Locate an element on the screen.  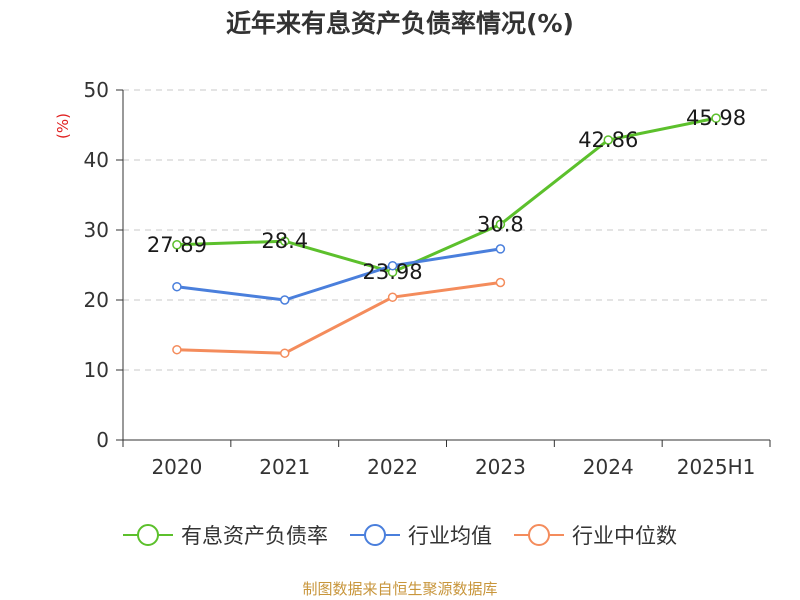
x-tick-label: 2022 is located at coordinates (392, 467).